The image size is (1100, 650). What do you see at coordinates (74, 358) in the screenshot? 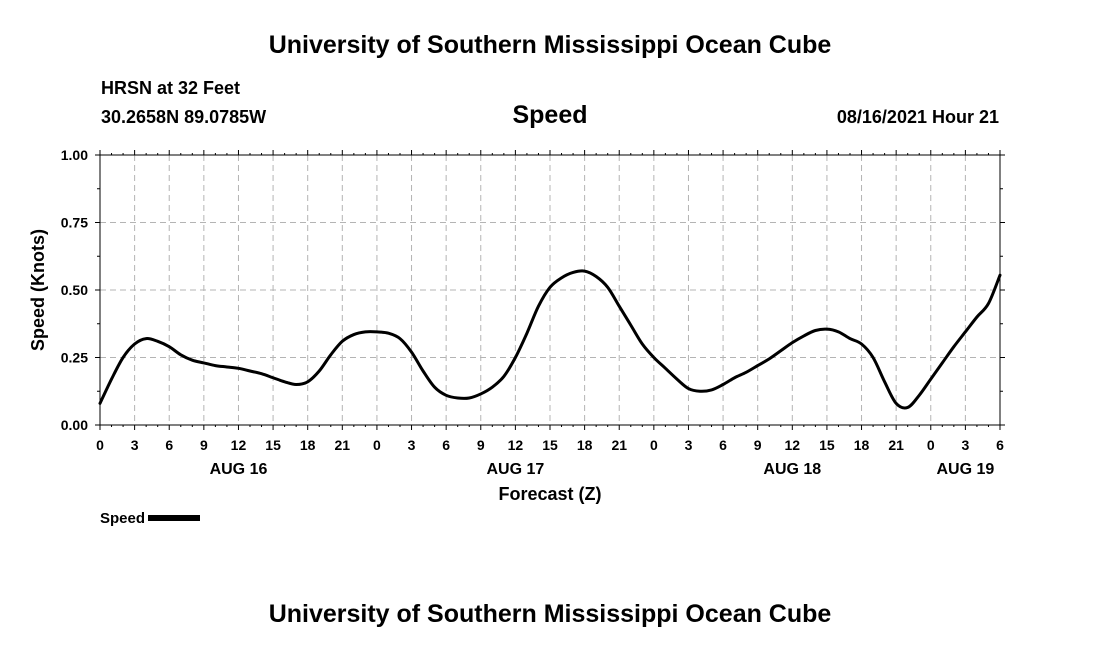
I see `y-tick-label: 0.25` at bounding box center [74, 358].